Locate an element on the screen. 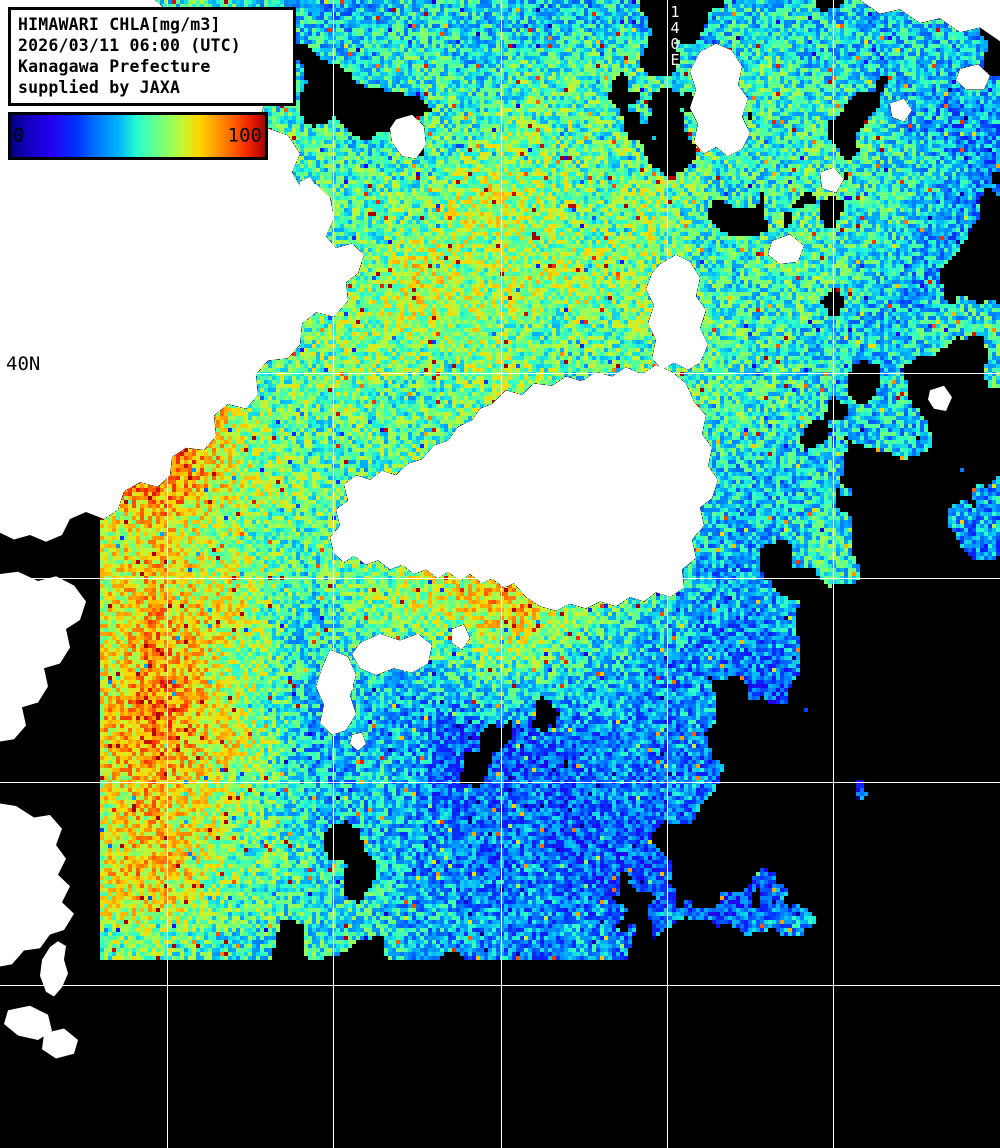  latitude-label-0: 40N is located at coordinates (23, 364).